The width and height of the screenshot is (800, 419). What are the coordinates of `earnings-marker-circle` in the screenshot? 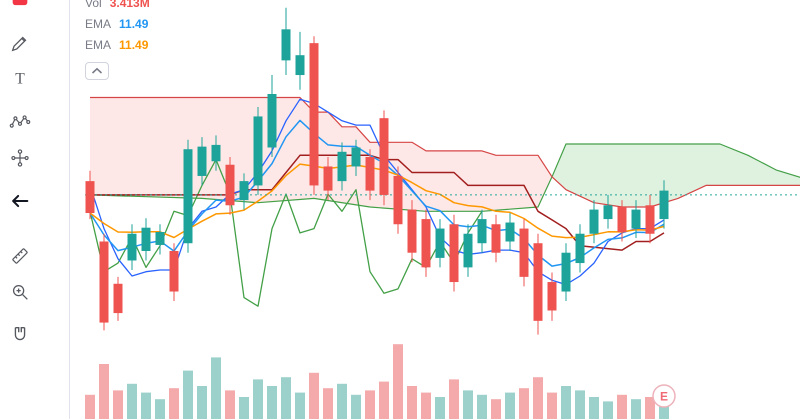 It's located at (664, 396).